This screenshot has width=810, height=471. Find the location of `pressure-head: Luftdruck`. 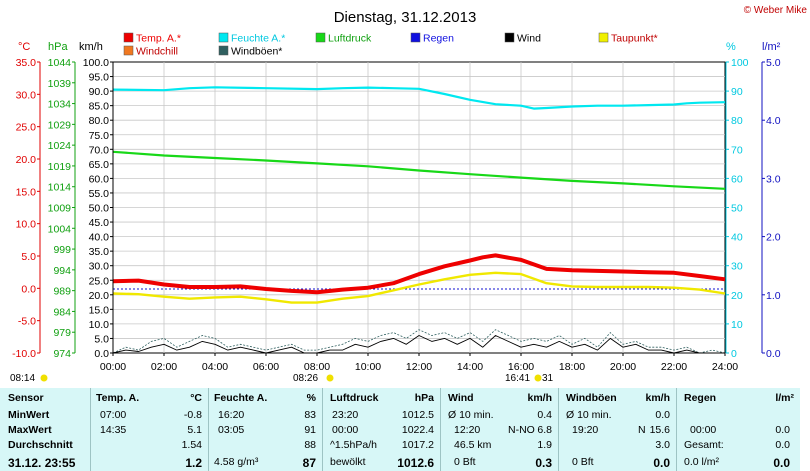

pressure-head: Luftdruck is located at coordinates (354, 398).